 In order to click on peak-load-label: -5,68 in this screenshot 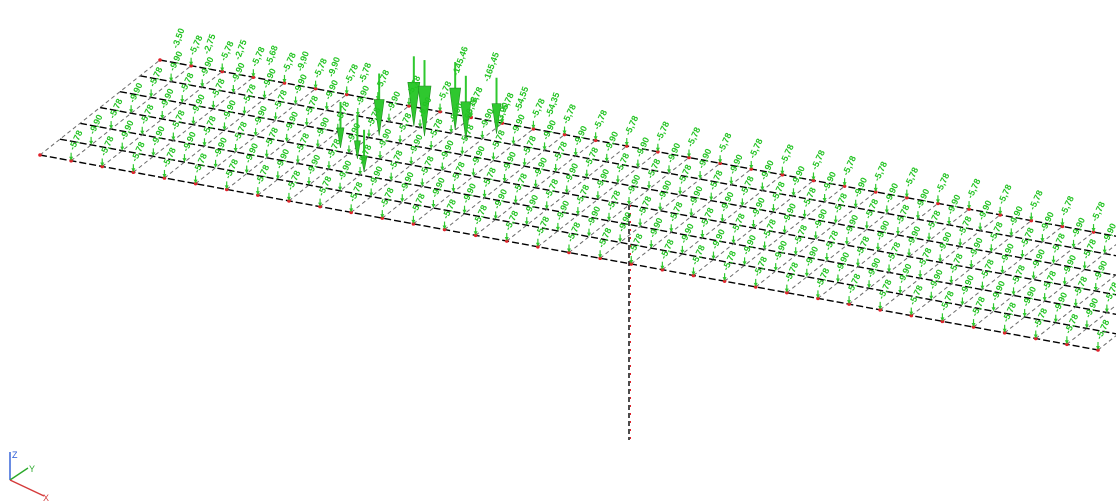, I will do `click(271, 55)`.